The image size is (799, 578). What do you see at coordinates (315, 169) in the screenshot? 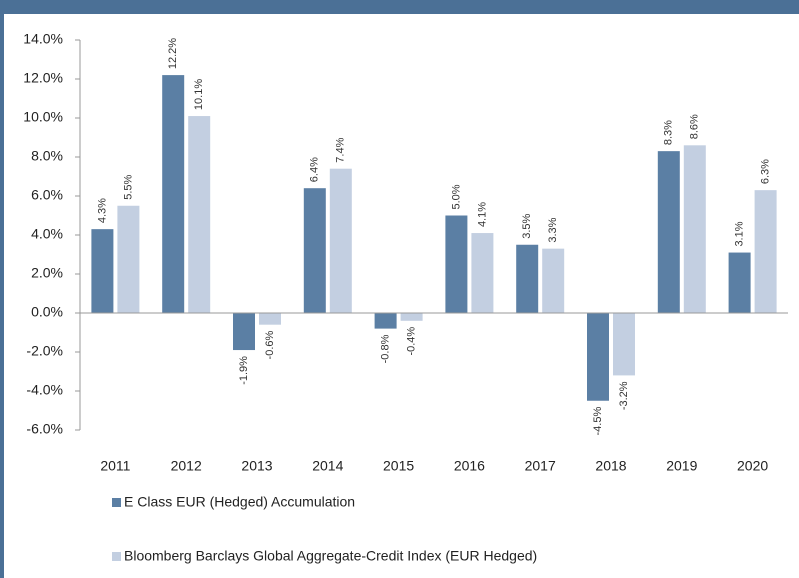
I see `value-label: 6.4%` at bounding box center [315, 169].